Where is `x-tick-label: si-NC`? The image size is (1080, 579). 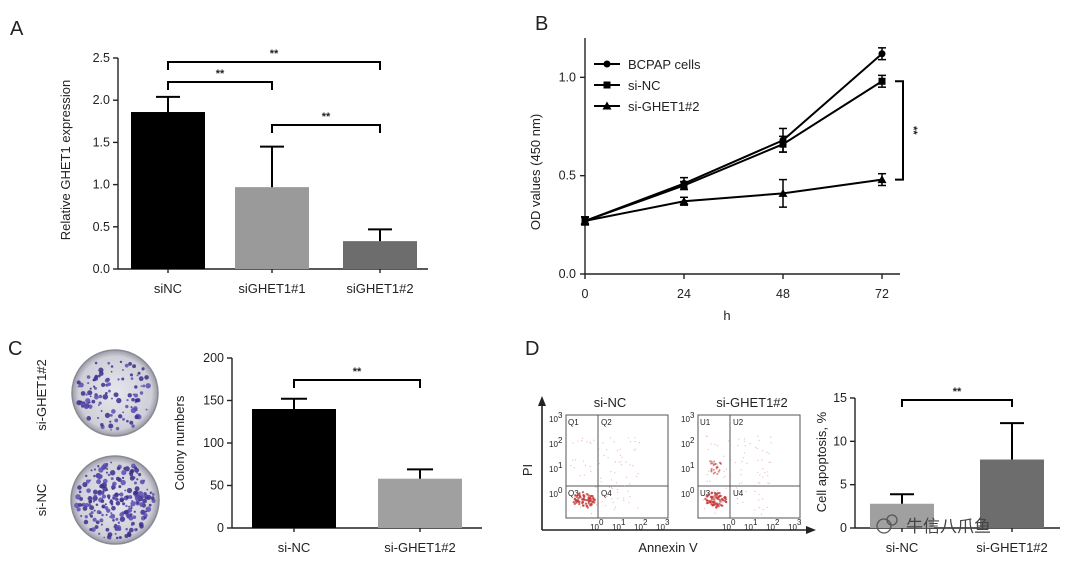 x-tick-label: si-NC is located at coordinates (902, 547).